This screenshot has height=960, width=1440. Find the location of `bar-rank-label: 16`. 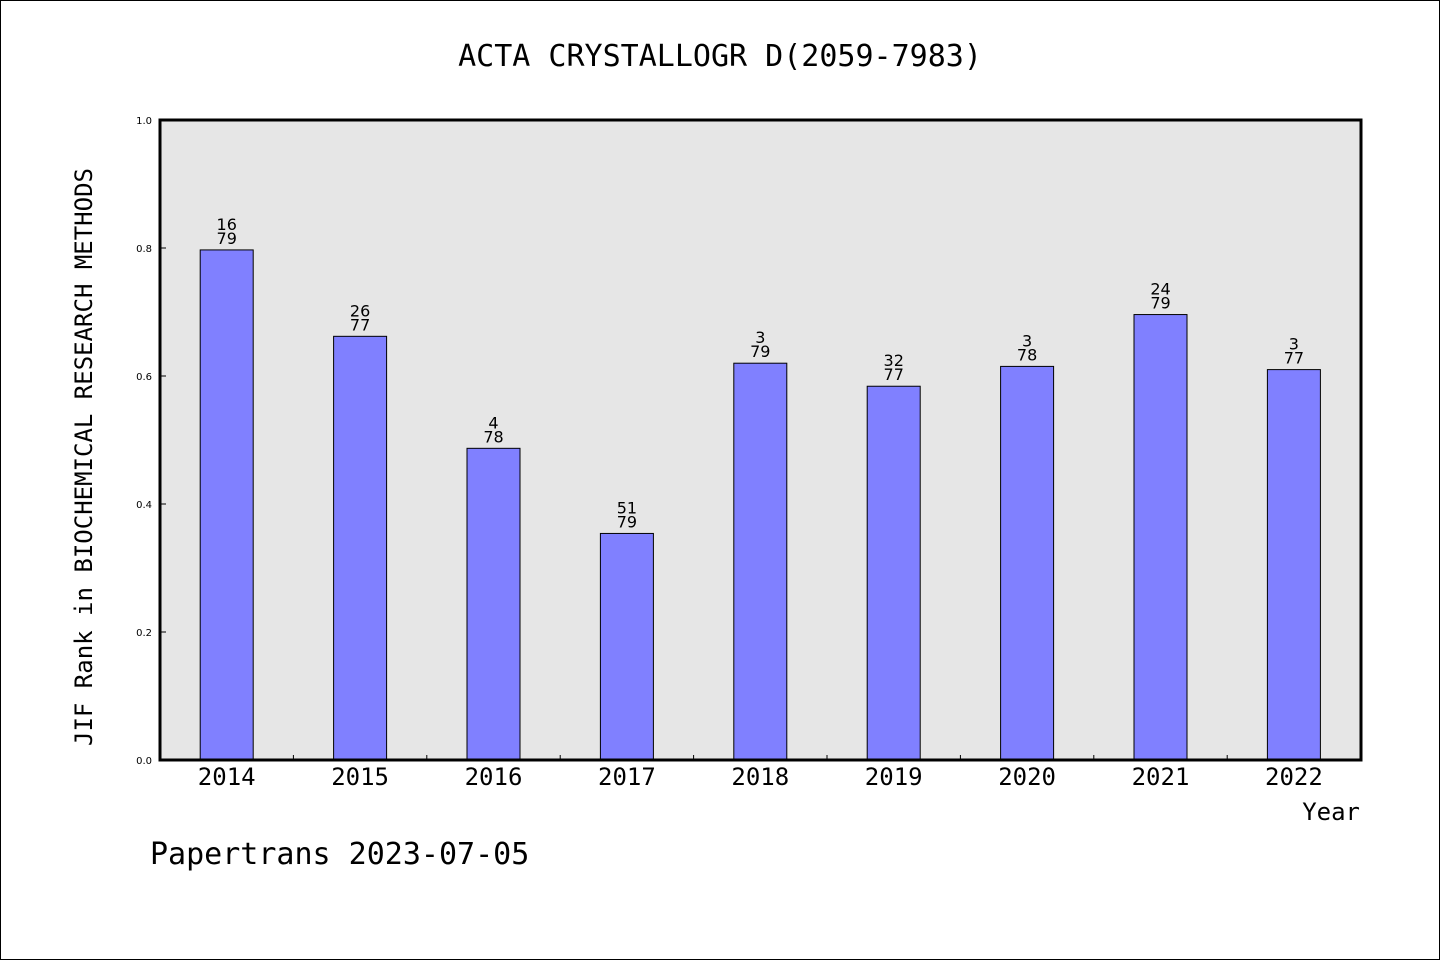

bar-rank-label: 16 is located at coordinates (227, 224).